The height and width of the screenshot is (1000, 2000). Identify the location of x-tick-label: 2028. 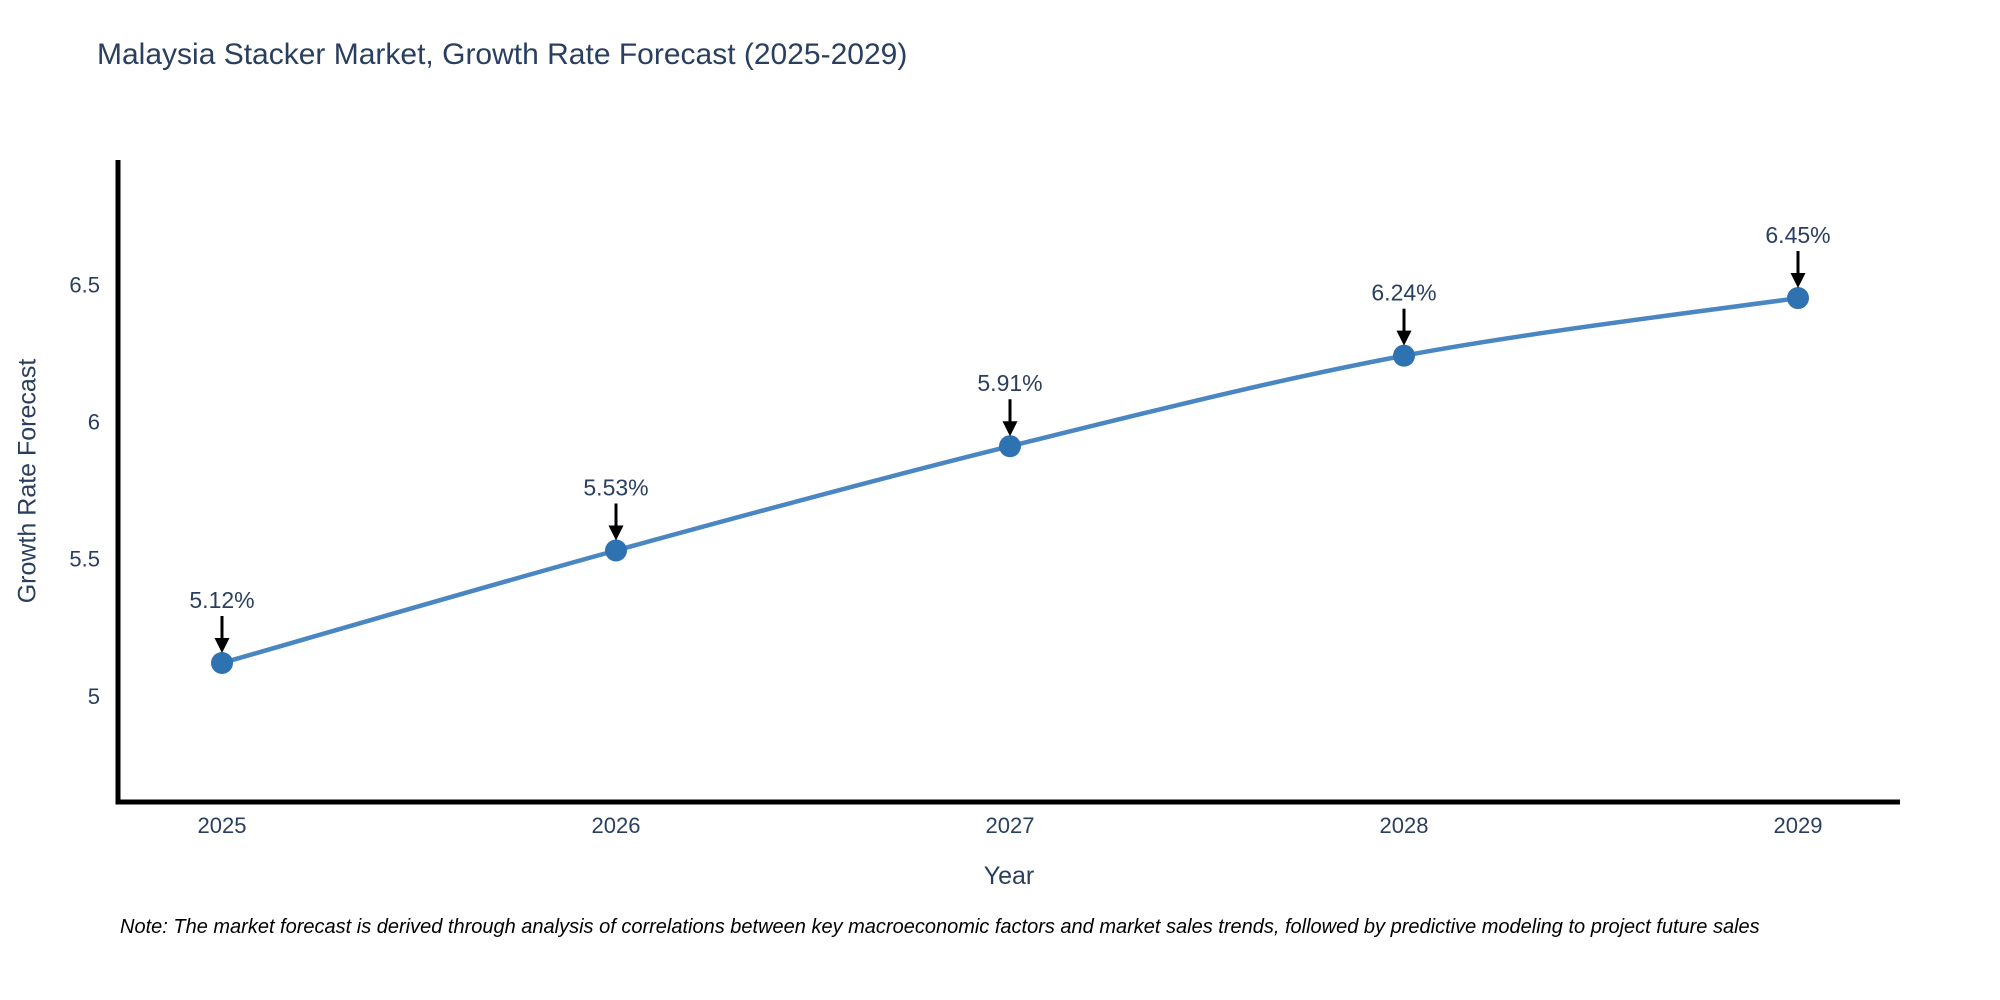
(1404, 825).